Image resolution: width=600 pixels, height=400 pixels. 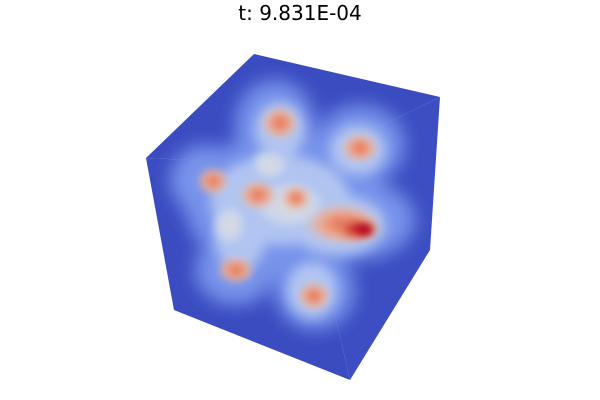 I want to click on plot-title: t: 9.831E-04, so click(x=300, y=13).